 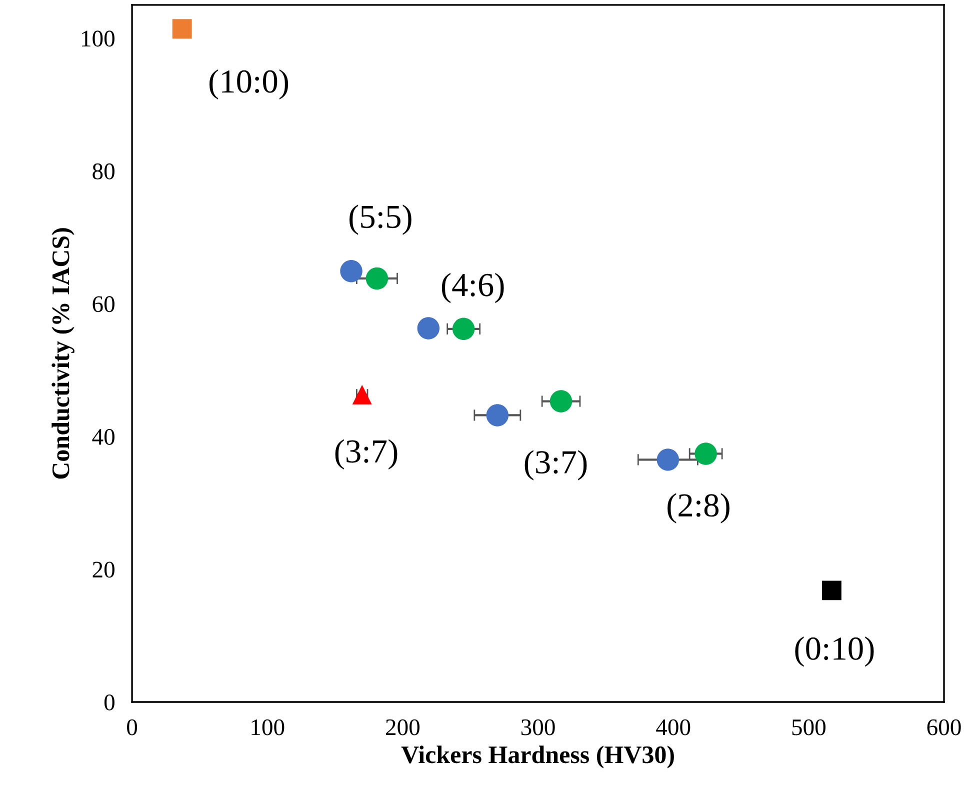 What do you see at coordinates (132, 727) in the screenshot?
I see `x-tick-label: 0` at bounding box center [132, 727].